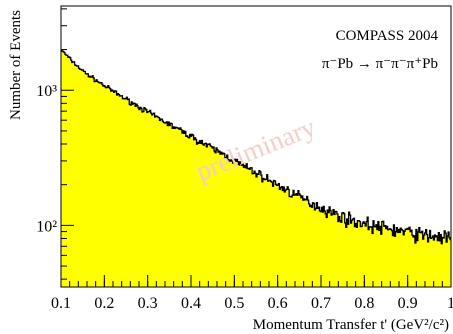 This screenshot has width=453, height=334. Describe the element at coordinates (387, 36) in the screenshot. I see `experiment-label: COMPASS 2004` at that location.